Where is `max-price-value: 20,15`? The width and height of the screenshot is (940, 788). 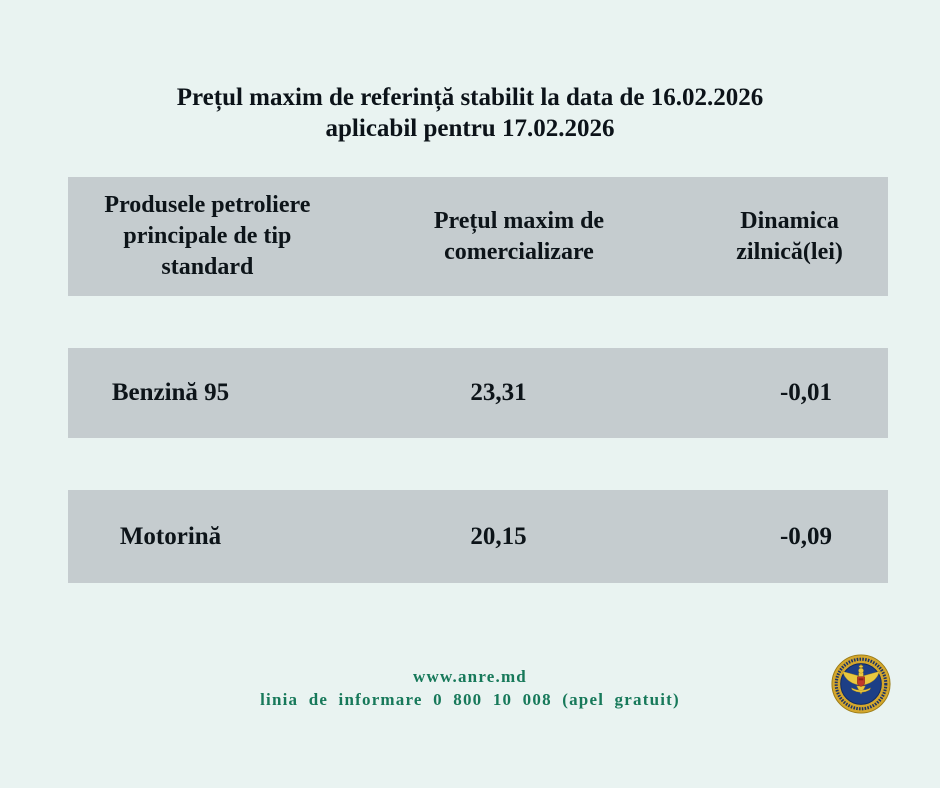 max-price-value: 20,15 is located at coordinates (498, 536).